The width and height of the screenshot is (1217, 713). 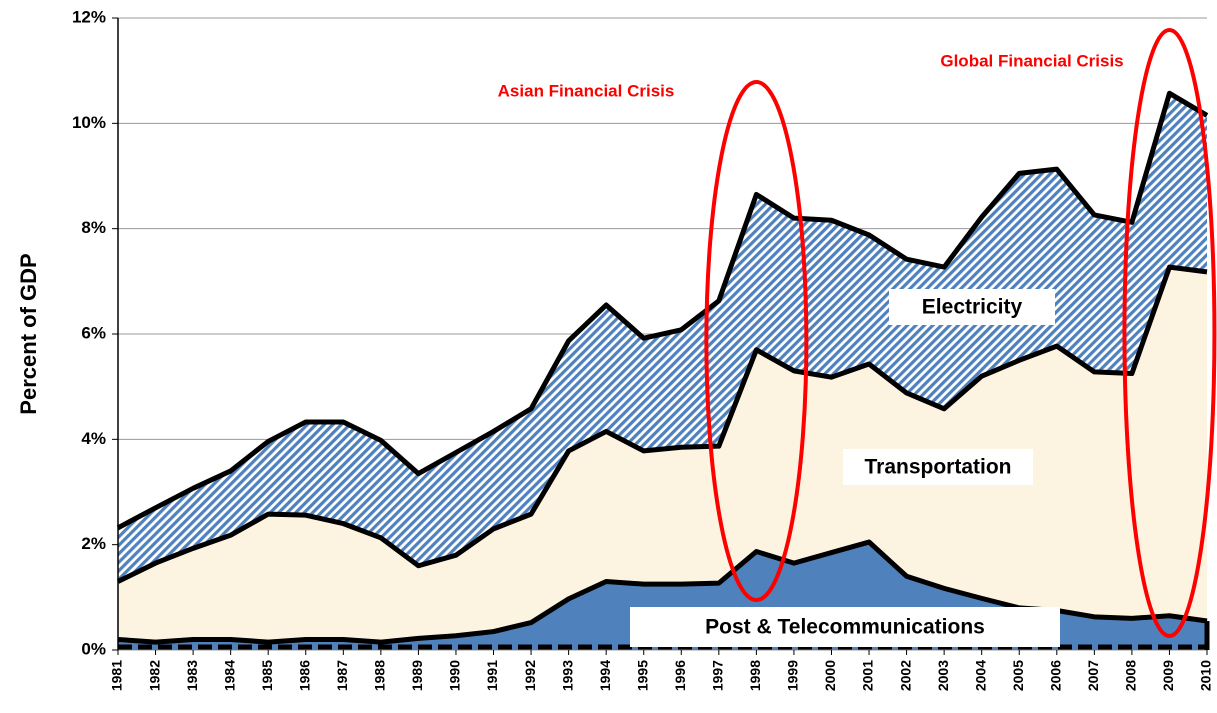 I want to click on y-tick-label: 12%, so click(x=89, y=16).